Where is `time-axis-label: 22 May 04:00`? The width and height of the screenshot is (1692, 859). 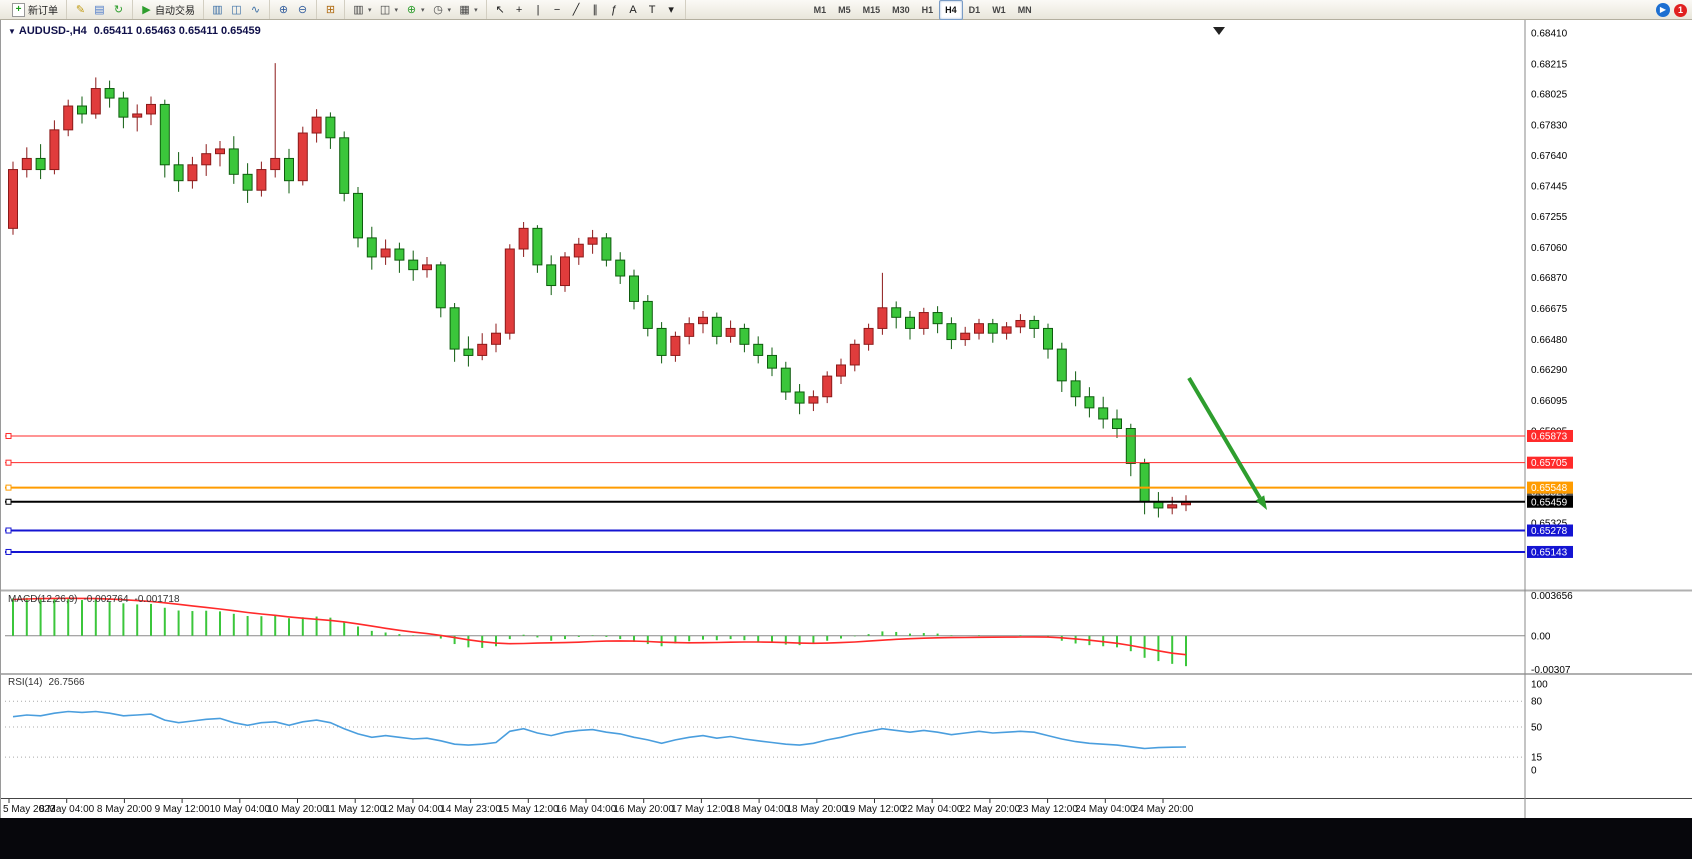 time-axis-label: 22 May 04:00 is located at coordinates (932, 809).